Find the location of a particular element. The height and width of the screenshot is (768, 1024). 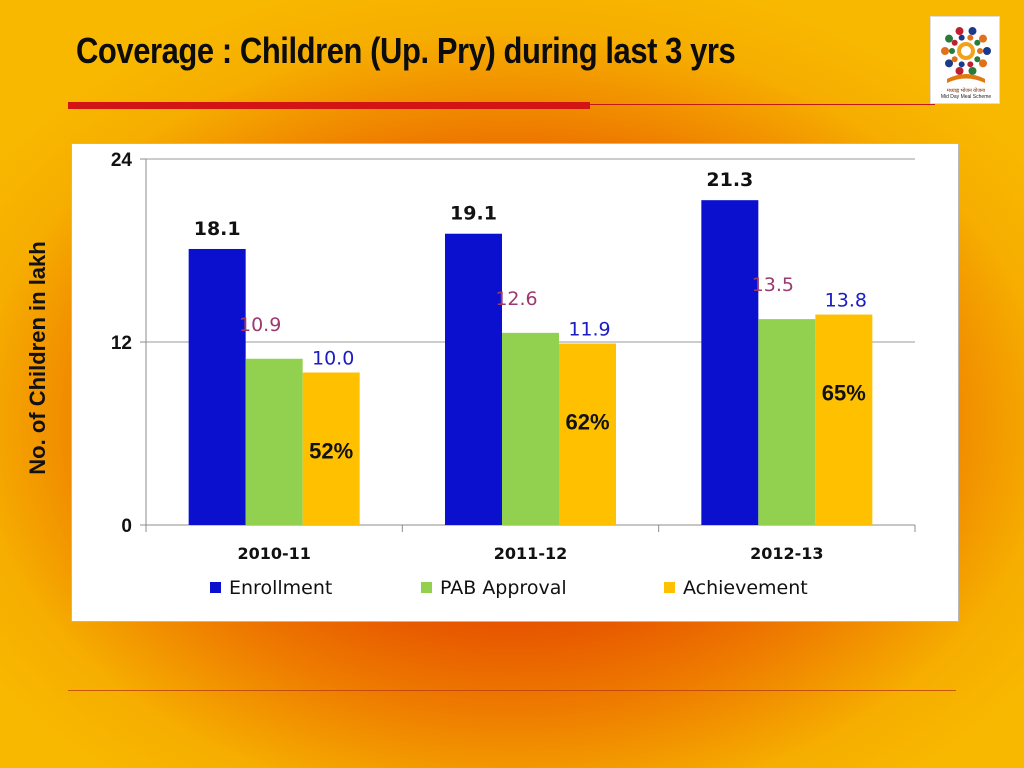

logo-caption-script: मध्याह्न भोजन योजना is located at coordinates (966, 91).